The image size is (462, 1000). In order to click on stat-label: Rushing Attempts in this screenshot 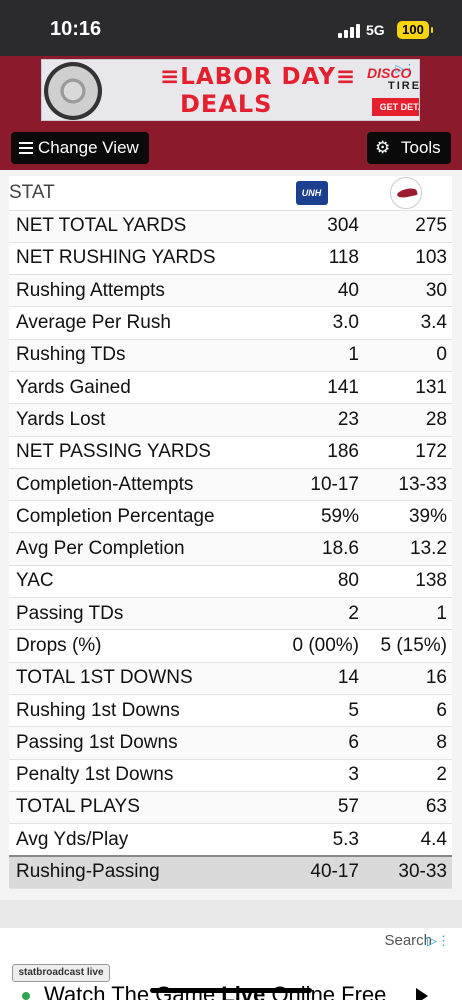, I will do `click(136, 291)`.